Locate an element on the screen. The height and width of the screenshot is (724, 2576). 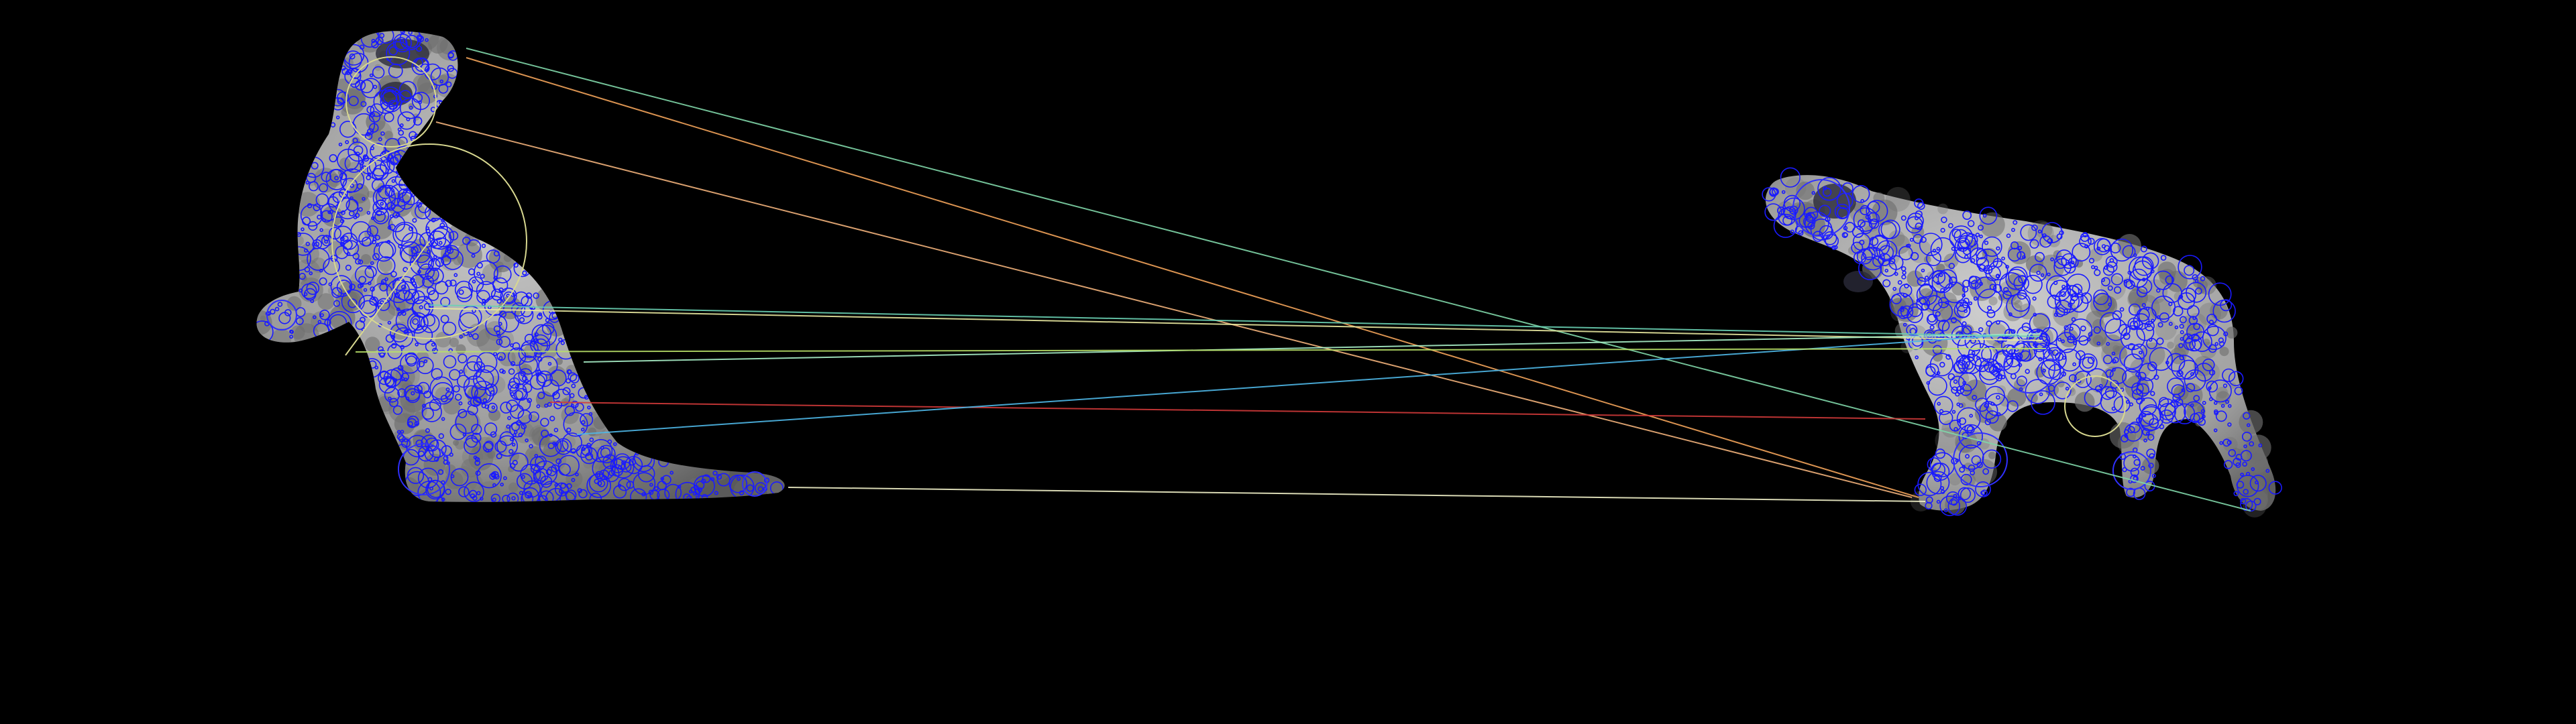
left-keypoints is located at coordinates (520, 266).